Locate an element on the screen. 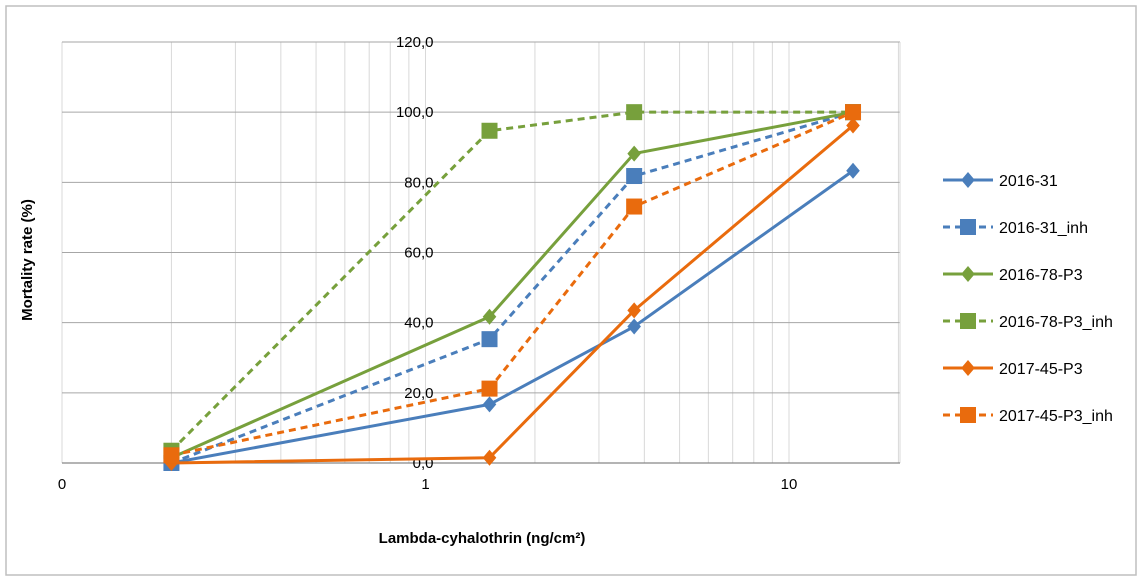  legend-label: 2016-31 is located at coordinates (1028, 181).